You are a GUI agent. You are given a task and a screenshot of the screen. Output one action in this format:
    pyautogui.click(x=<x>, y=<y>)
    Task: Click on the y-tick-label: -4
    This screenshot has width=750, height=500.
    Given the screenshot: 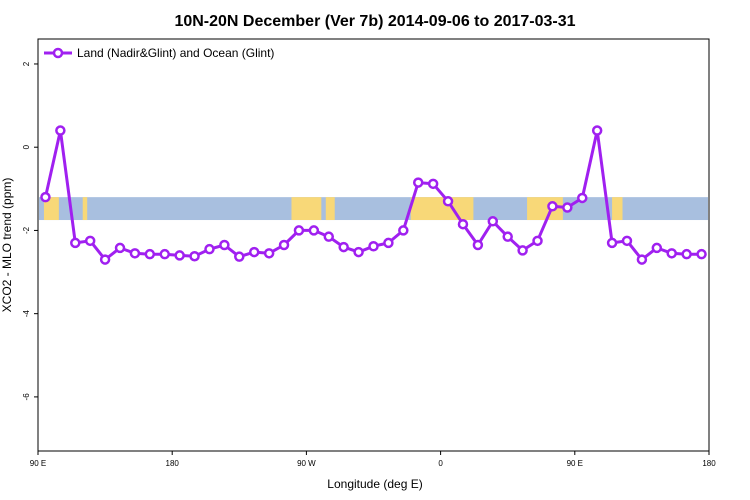 What is the action you would take?
    pyautogui.click(x=26, y=314)
    